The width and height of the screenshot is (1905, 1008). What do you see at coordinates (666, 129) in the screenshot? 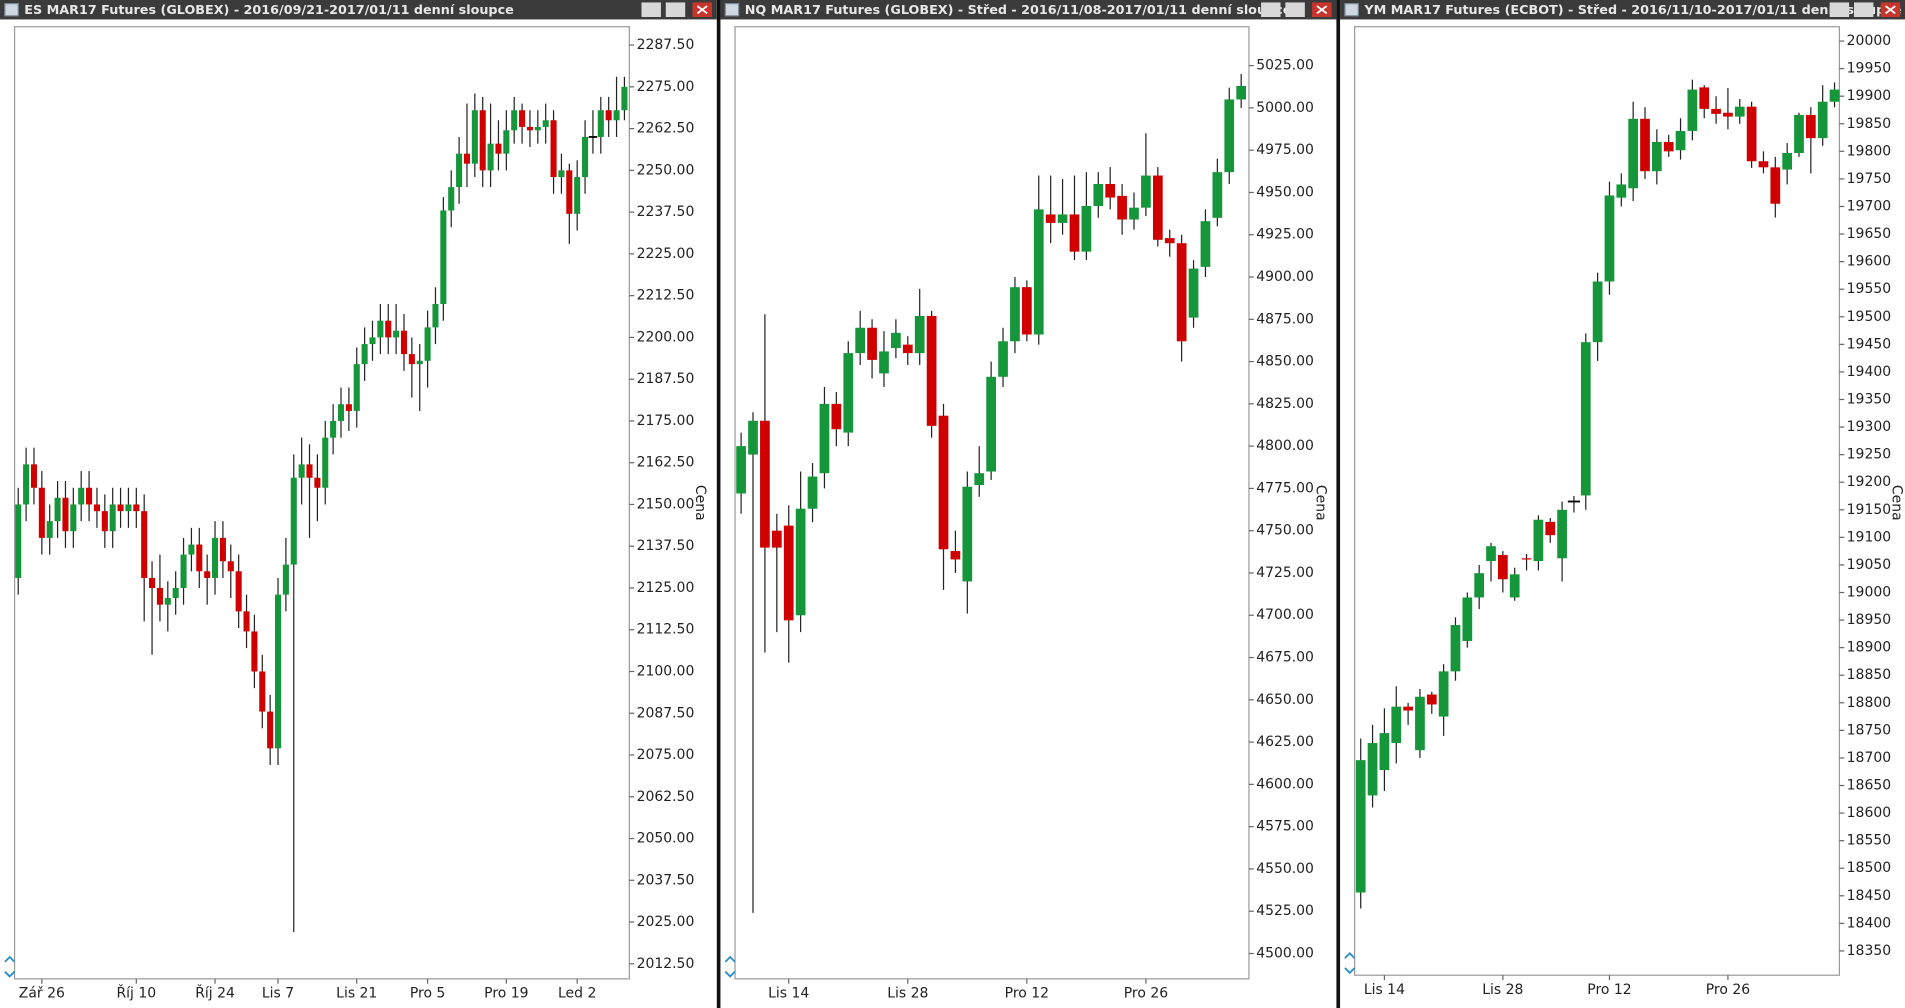
I see `y-tick-label: 2262.50` at bounding box center [666, 129].